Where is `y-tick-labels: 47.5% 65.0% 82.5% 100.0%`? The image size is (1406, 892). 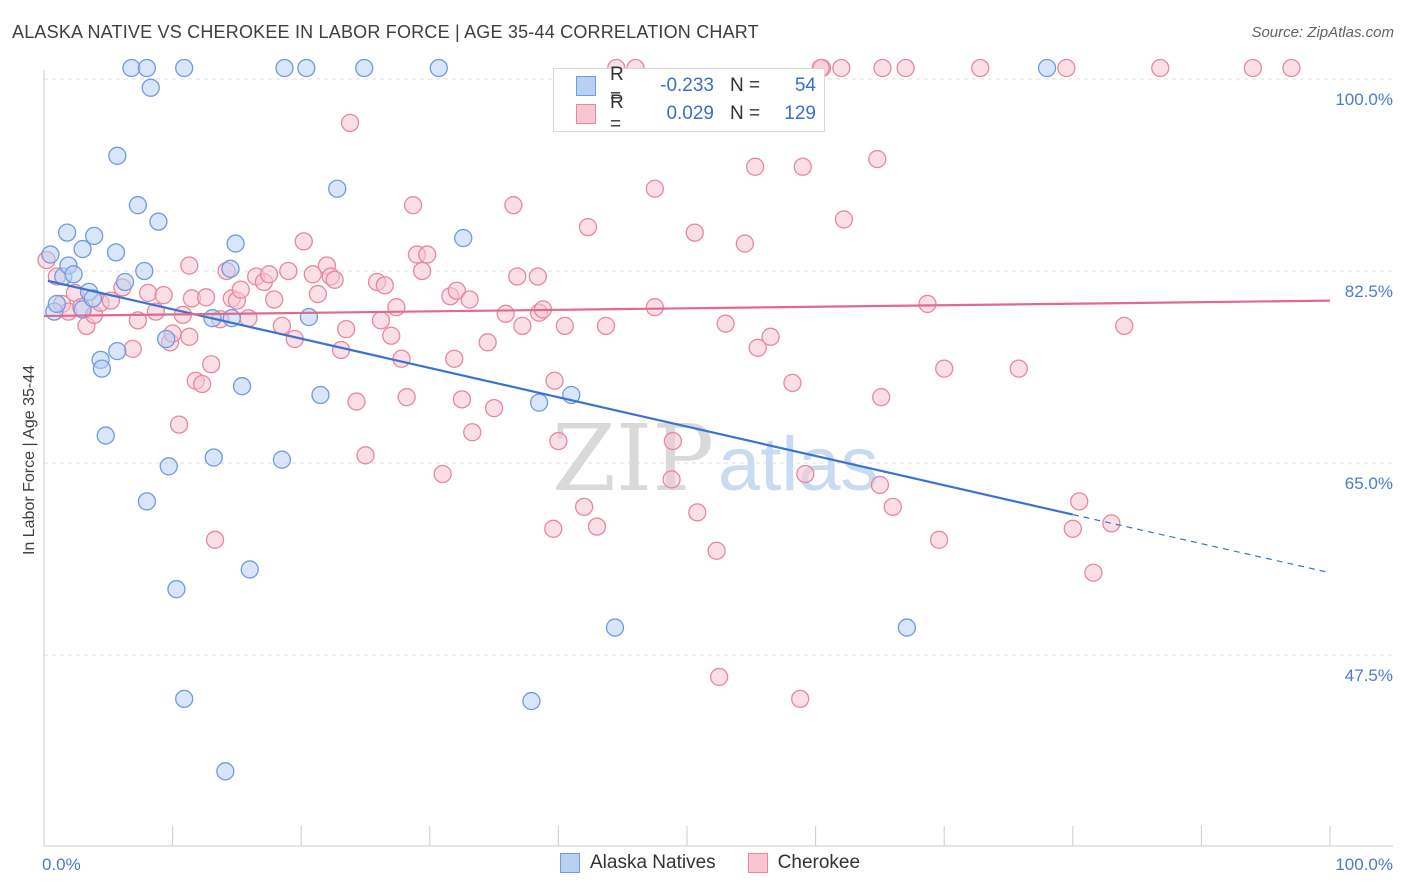
y-tick-labels: 47.5% 65.0% 82.5% 100.0% is located at coordinates (1364, 387).